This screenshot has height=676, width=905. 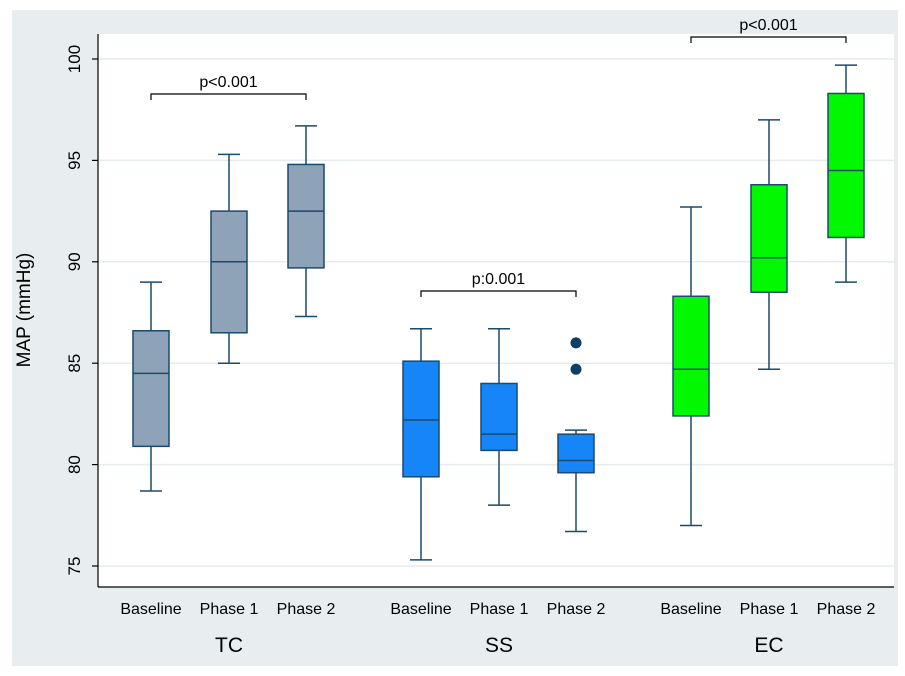 What do you see at coordinates (74, 566) in the screenshot?
I see `y-tick-label: 75` at bounding box center [74, 566].